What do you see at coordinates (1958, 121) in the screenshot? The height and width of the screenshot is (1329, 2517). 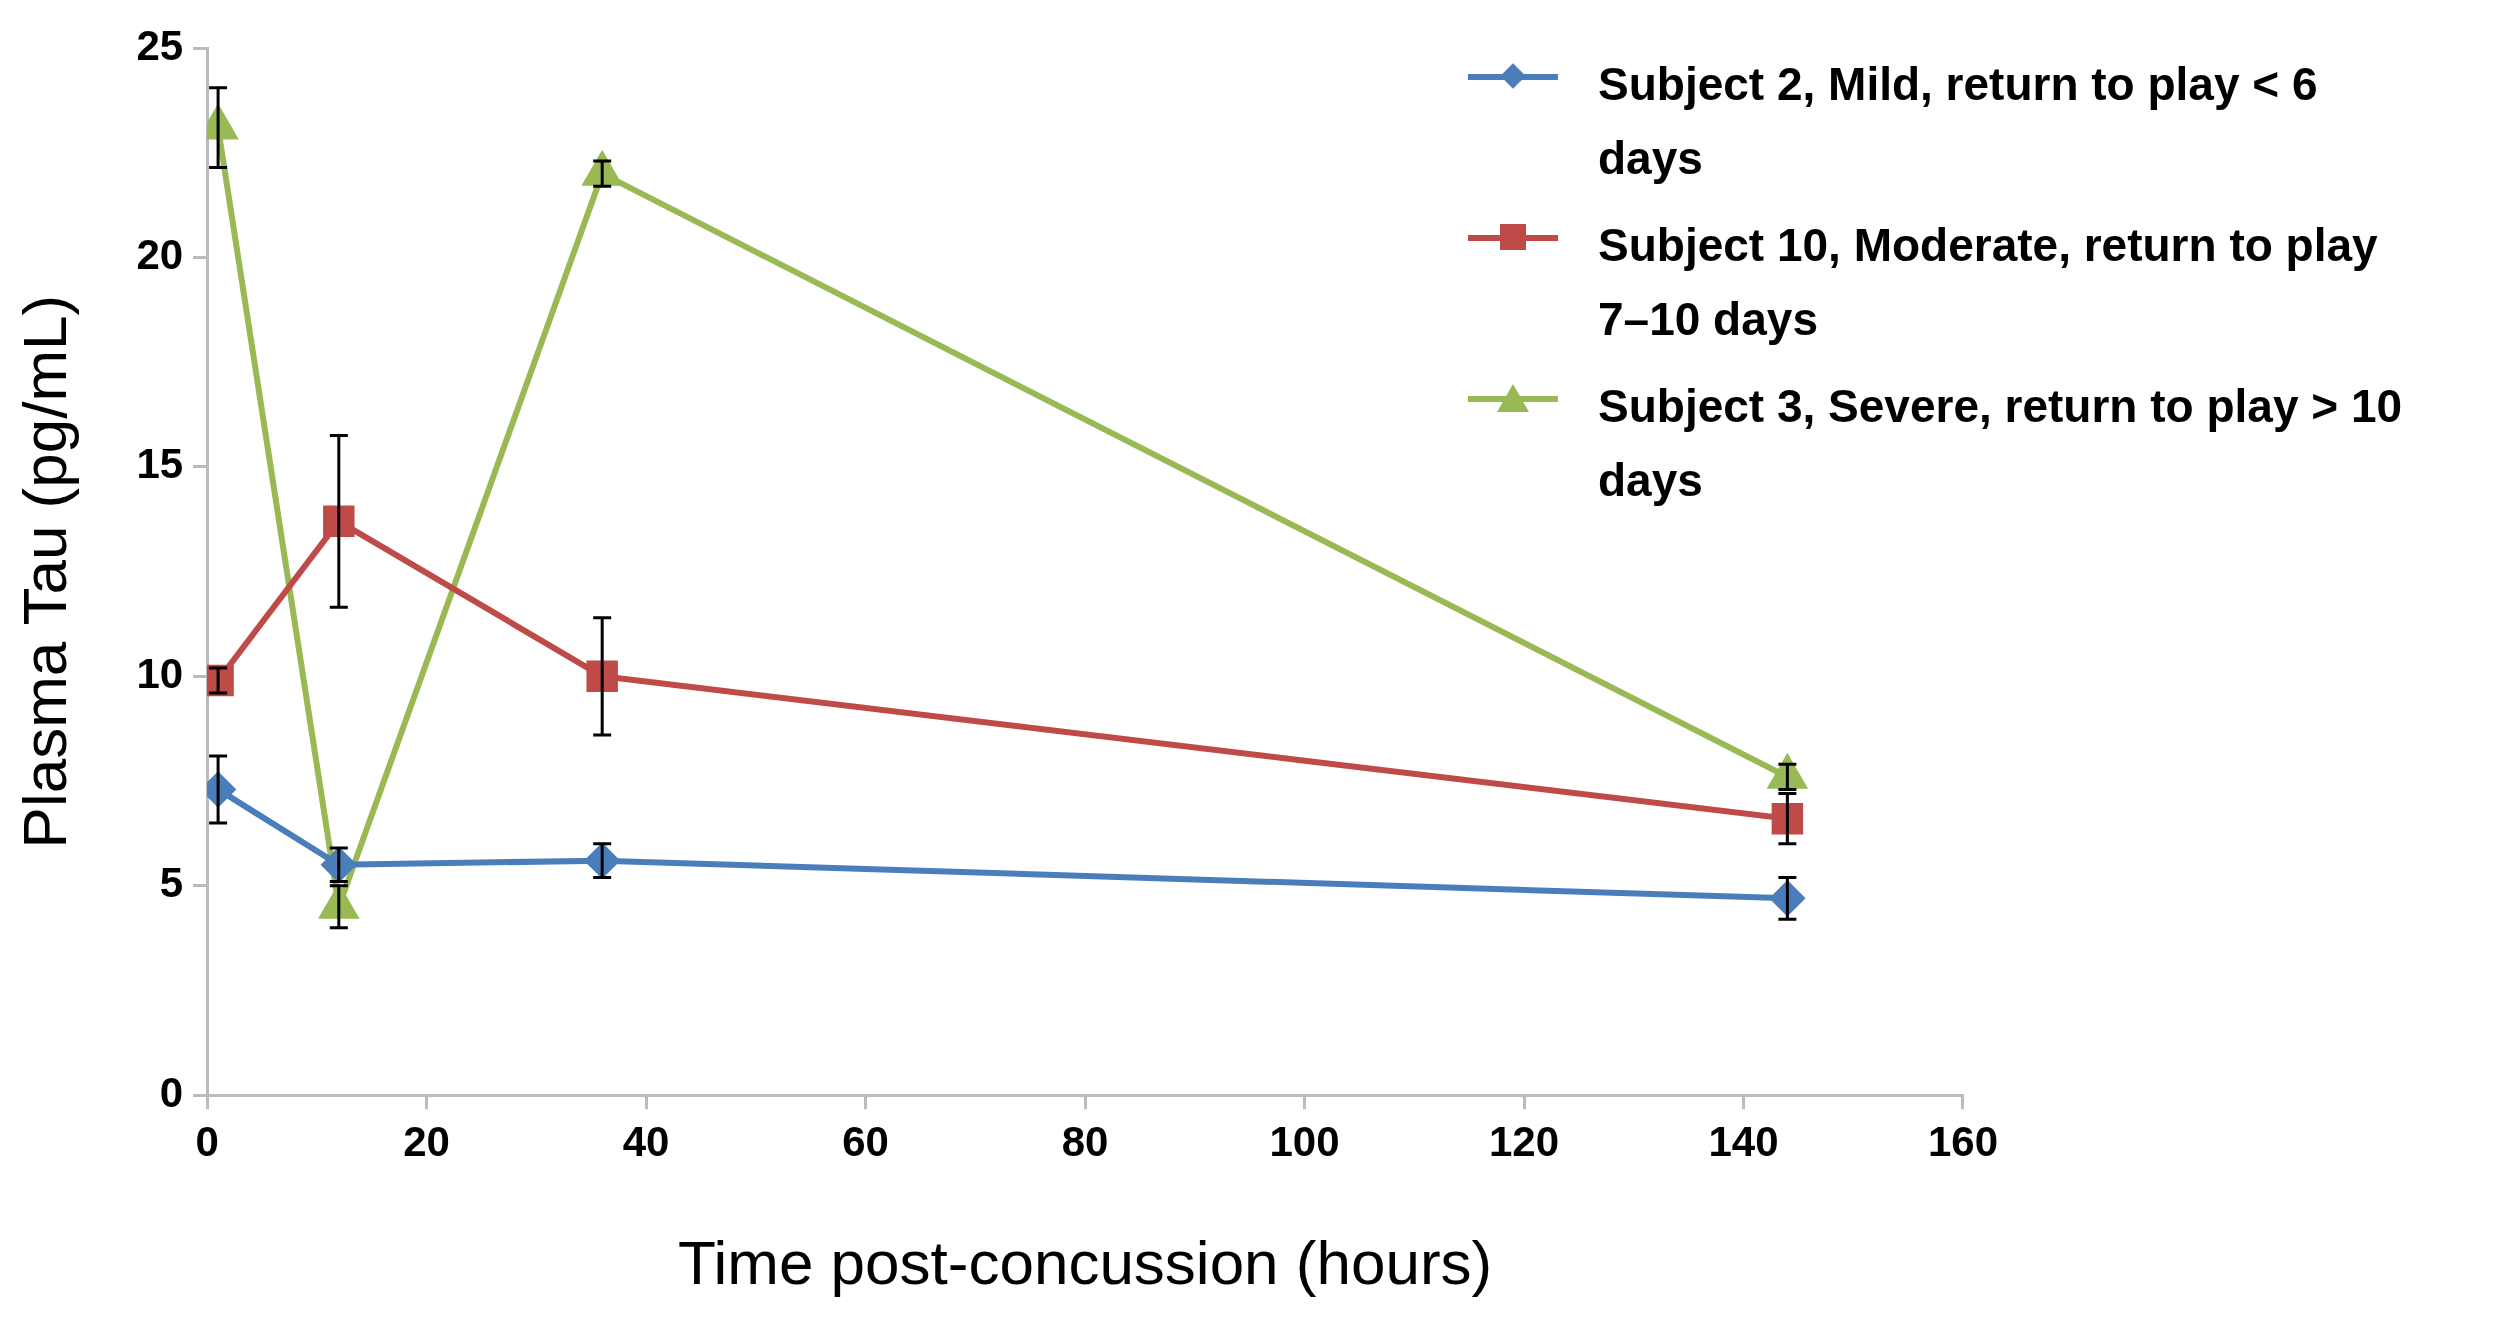 I see `legend-label: Subject 2, Mild, return to play < 6 days` at bounding box center [1958, 121].